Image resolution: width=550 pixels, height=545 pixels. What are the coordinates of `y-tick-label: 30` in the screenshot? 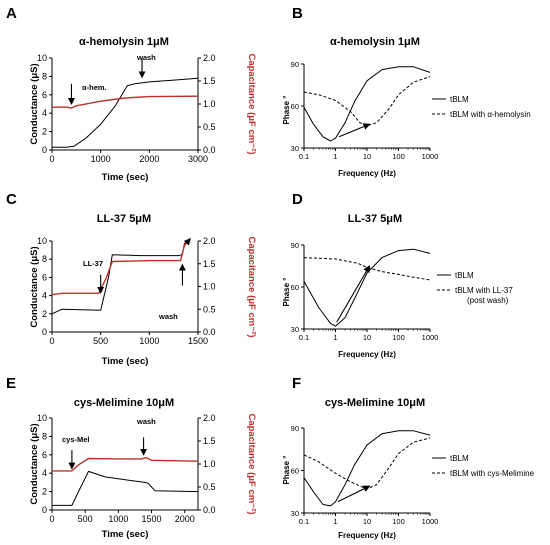 It's located at (295, 513).